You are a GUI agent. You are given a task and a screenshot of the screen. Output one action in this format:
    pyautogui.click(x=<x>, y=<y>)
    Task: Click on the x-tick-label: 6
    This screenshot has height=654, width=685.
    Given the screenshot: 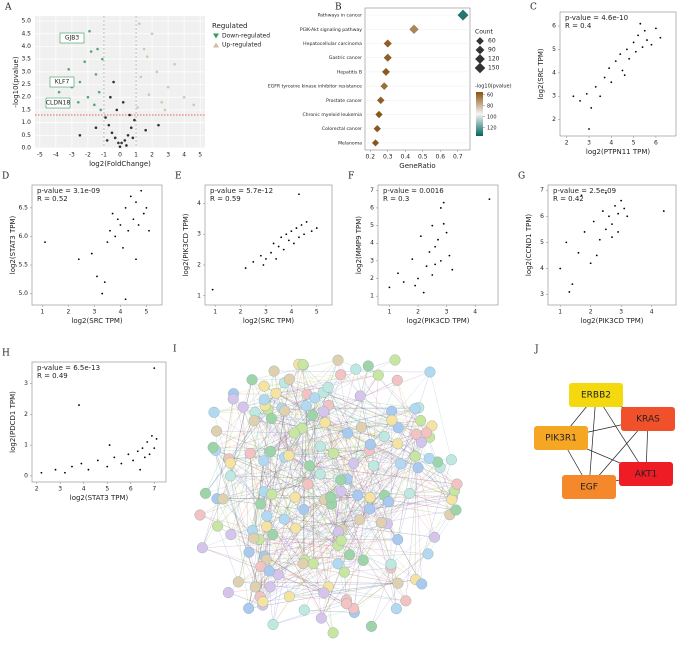 What is the action you would take?
    pyautogui.click(x=656, y=143)
    